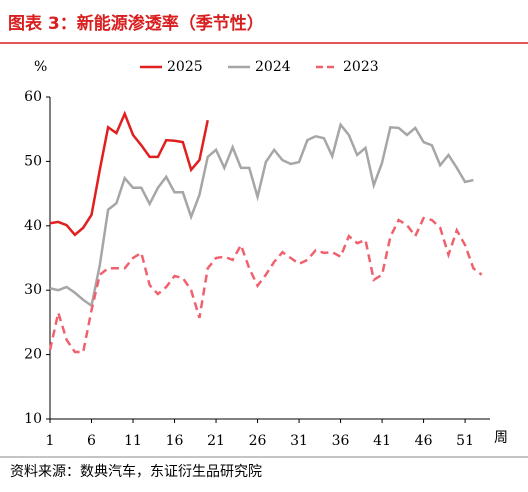  What do you see at coordinates (382, 441) in the screenshot?
I see `x-tick-label: 41` at bounding box center [382, 441].